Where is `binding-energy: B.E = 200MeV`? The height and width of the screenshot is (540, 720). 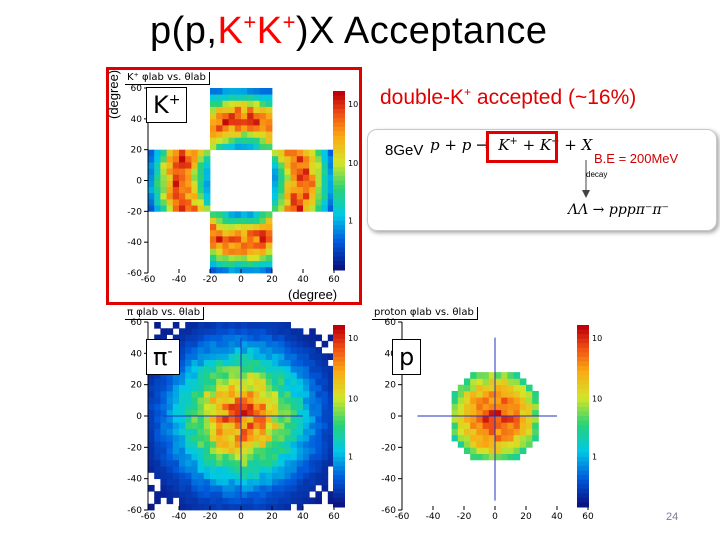 binding-energy: B.E = 200MeV is located at coordinates (636, 158).